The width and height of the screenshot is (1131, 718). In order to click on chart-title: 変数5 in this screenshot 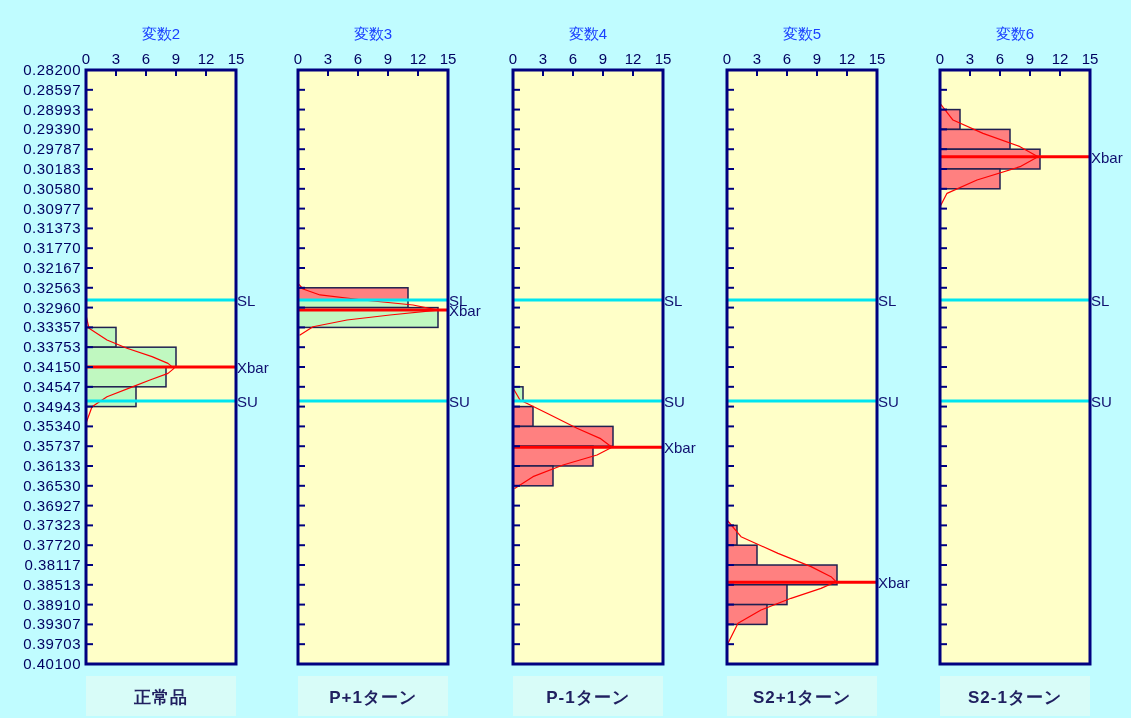, I will do `click(802, 33)`.